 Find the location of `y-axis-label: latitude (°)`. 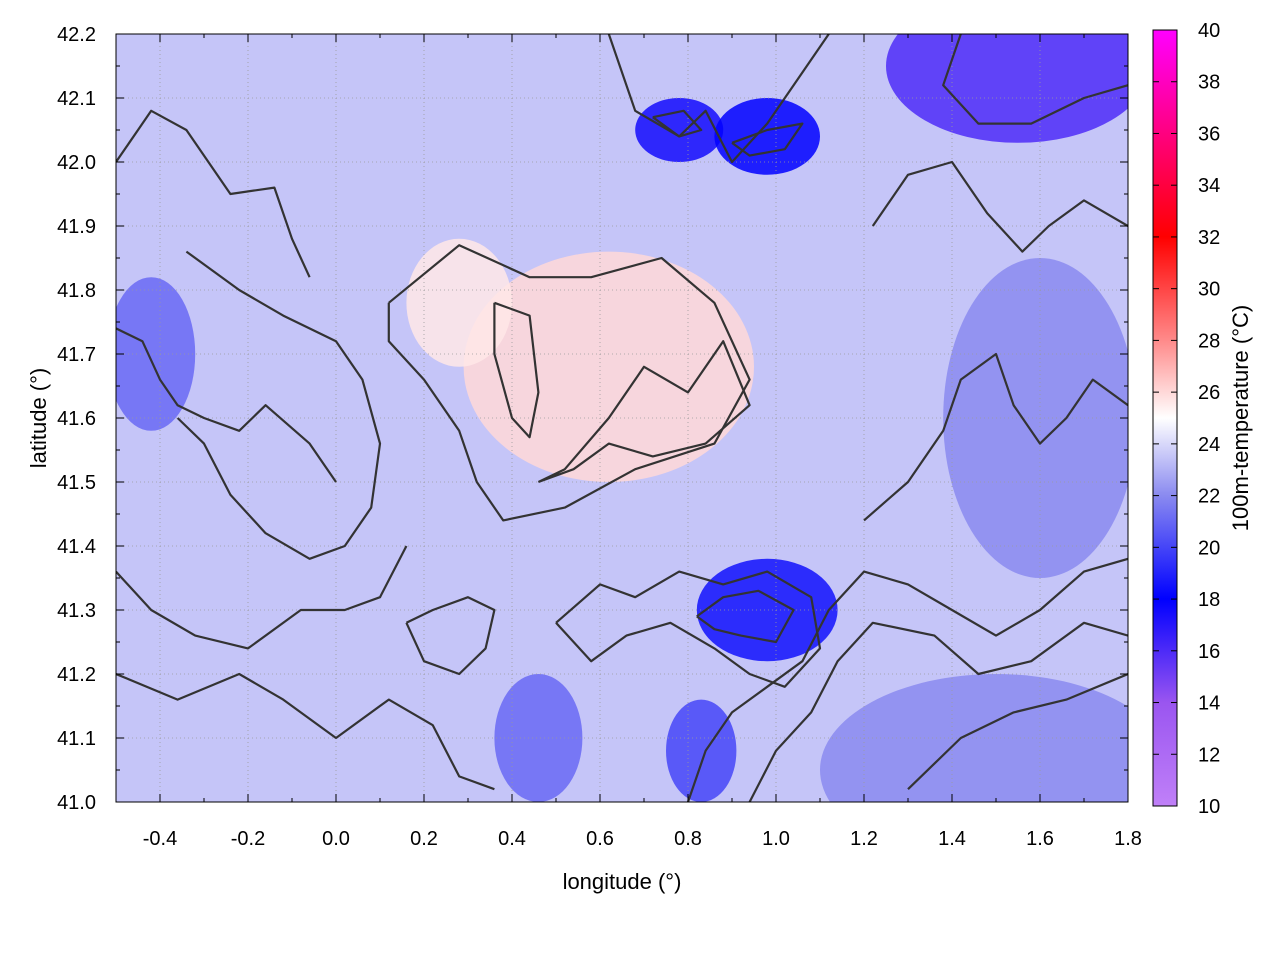

y-axis-label: latitude (°) is located at coordinates (38, 418).